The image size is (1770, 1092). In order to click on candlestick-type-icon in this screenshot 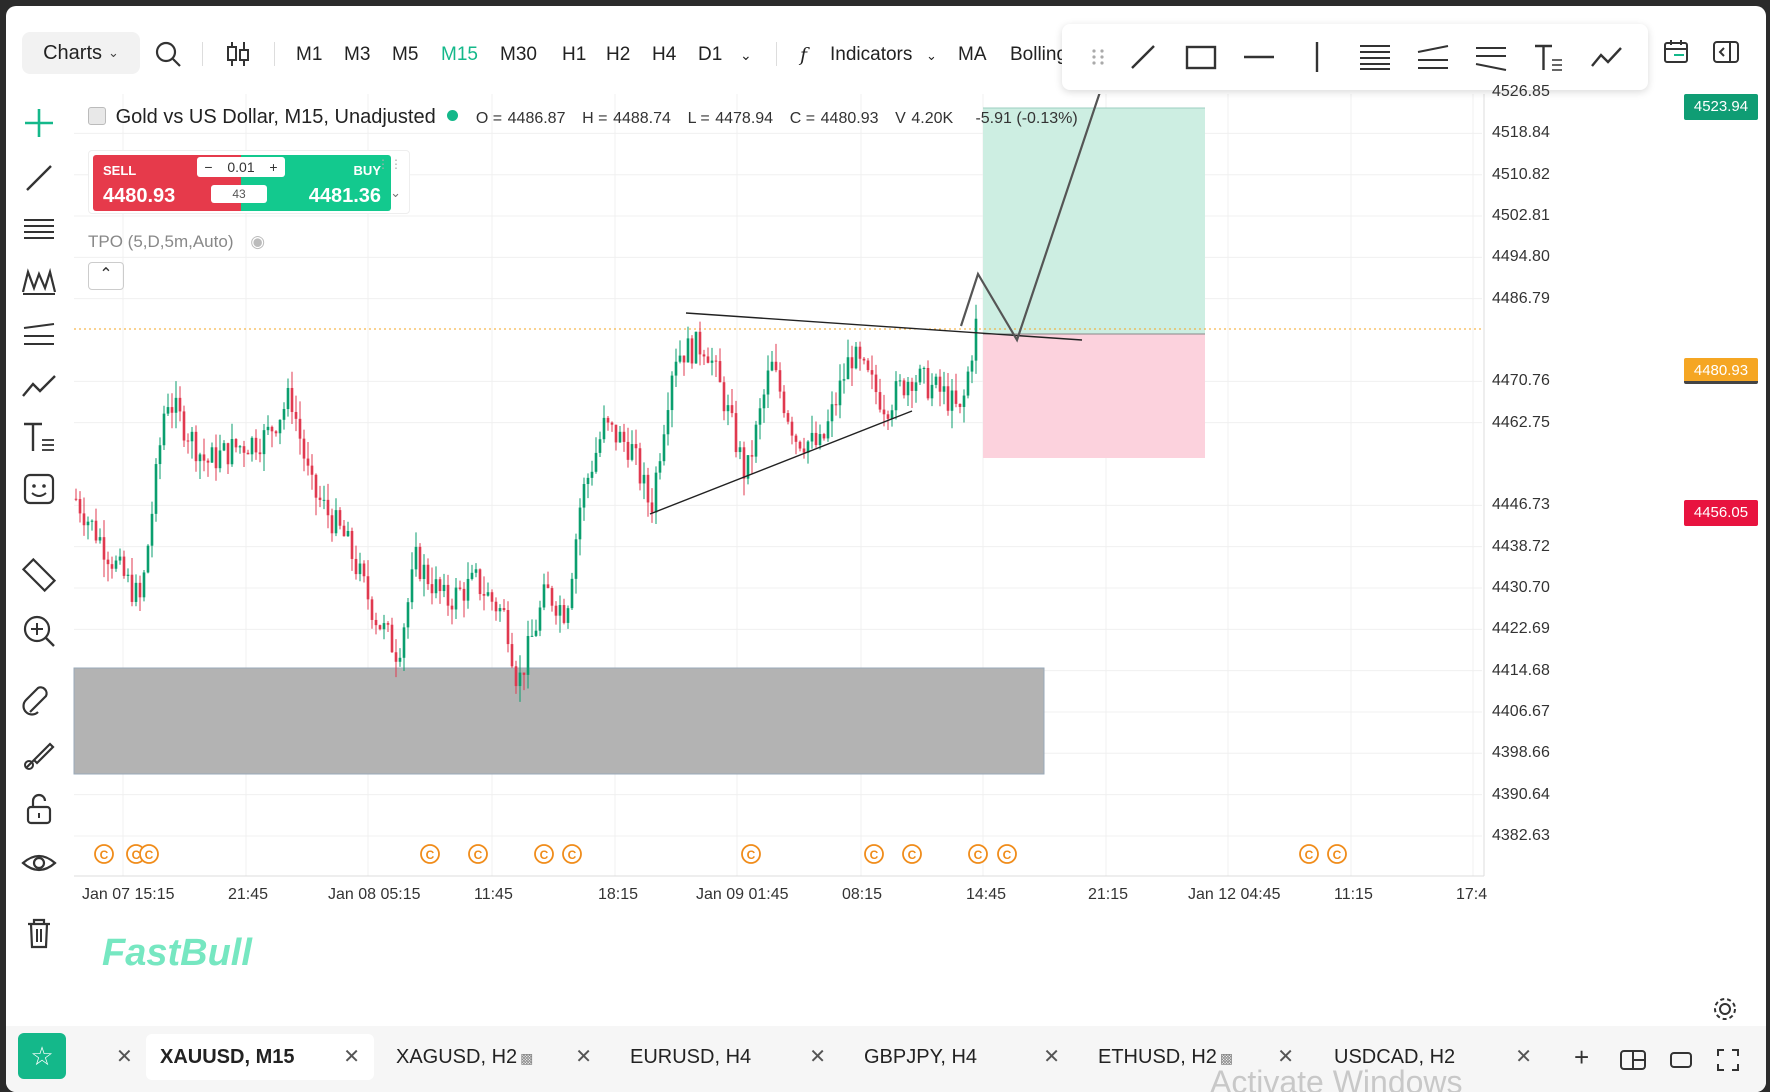, I will do `click(238, 54)`.